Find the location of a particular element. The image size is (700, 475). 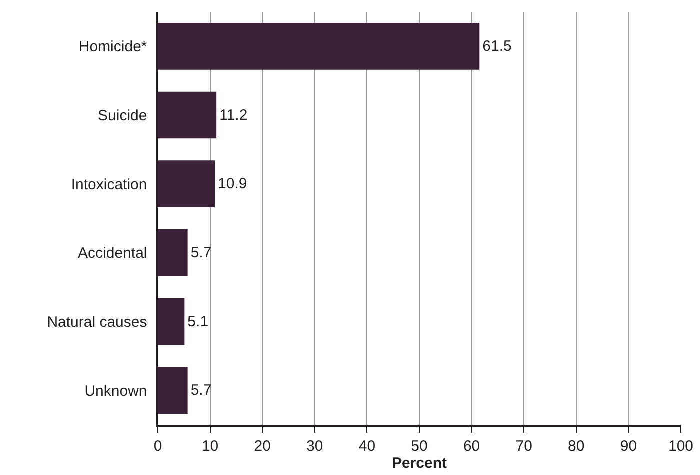

y-tick-label: Intoxication is located at coordinates (109, 185).